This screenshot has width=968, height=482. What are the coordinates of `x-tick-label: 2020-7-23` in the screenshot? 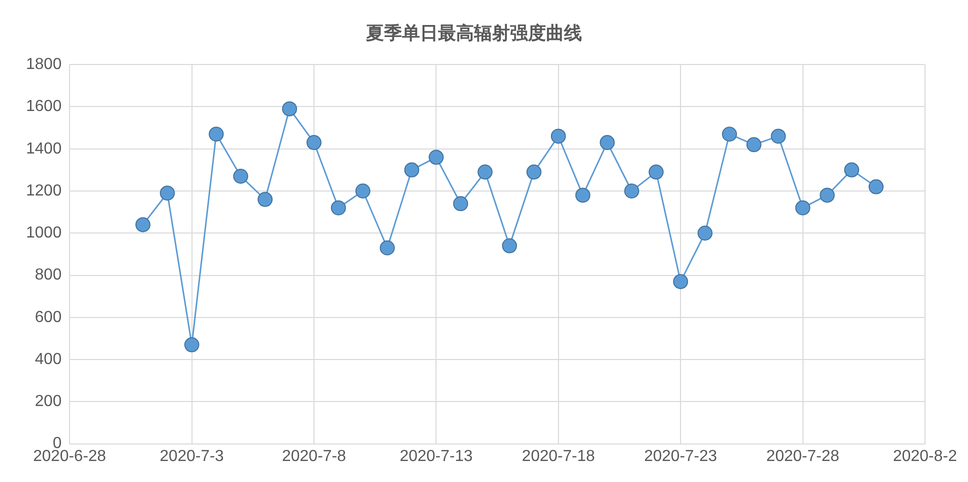 It's located at (681, 456).